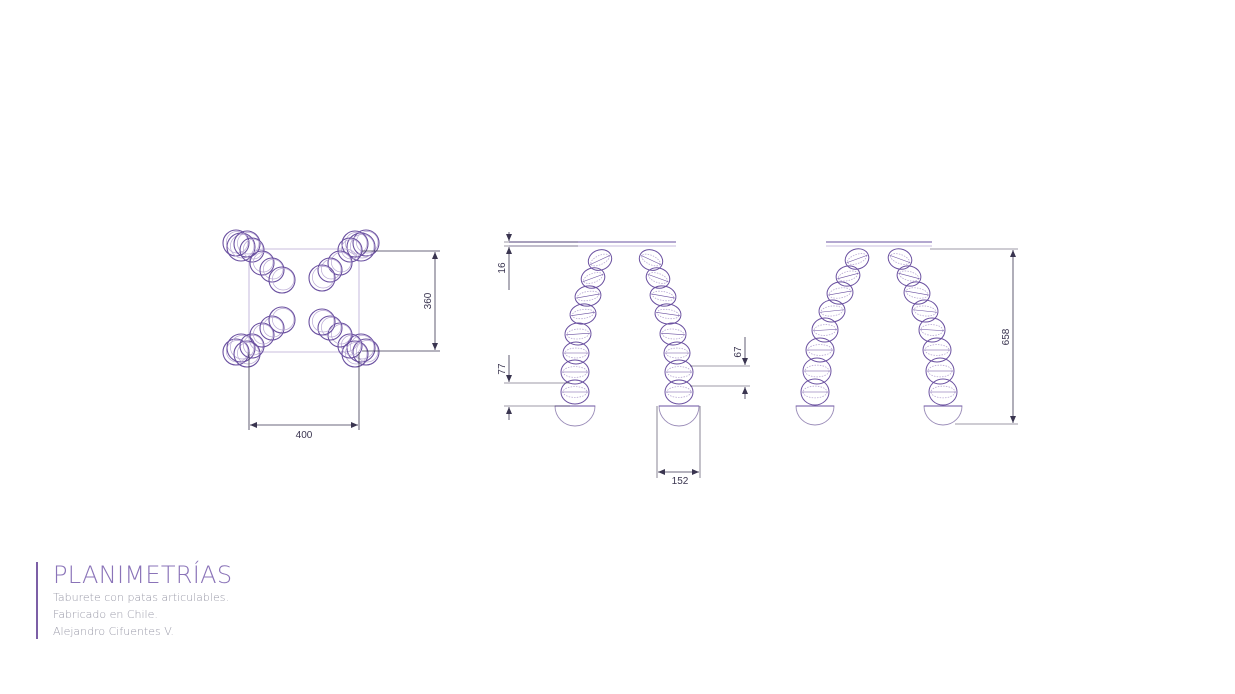  Describe the element at coordinates (143, 575) in the screenshot. I see `page-title: PLANIMETRÍAS` at that location.